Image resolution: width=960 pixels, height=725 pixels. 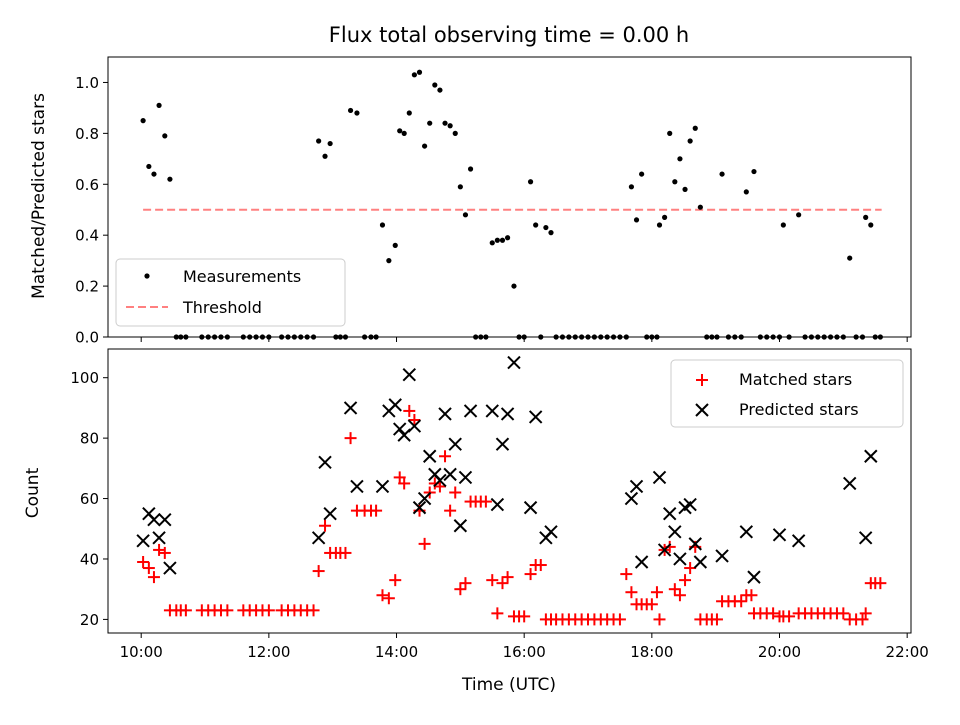 What do you see at coordinates (242, 276) in the screenshot?
I see `measurements-legend-label: Measurements` at bounding box center [242, 276].